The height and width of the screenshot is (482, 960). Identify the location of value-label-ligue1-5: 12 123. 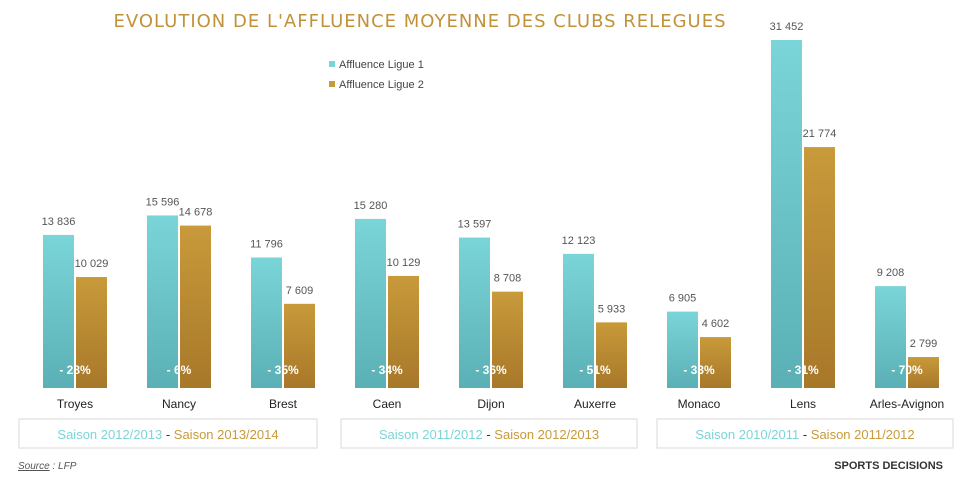
(579, 241).